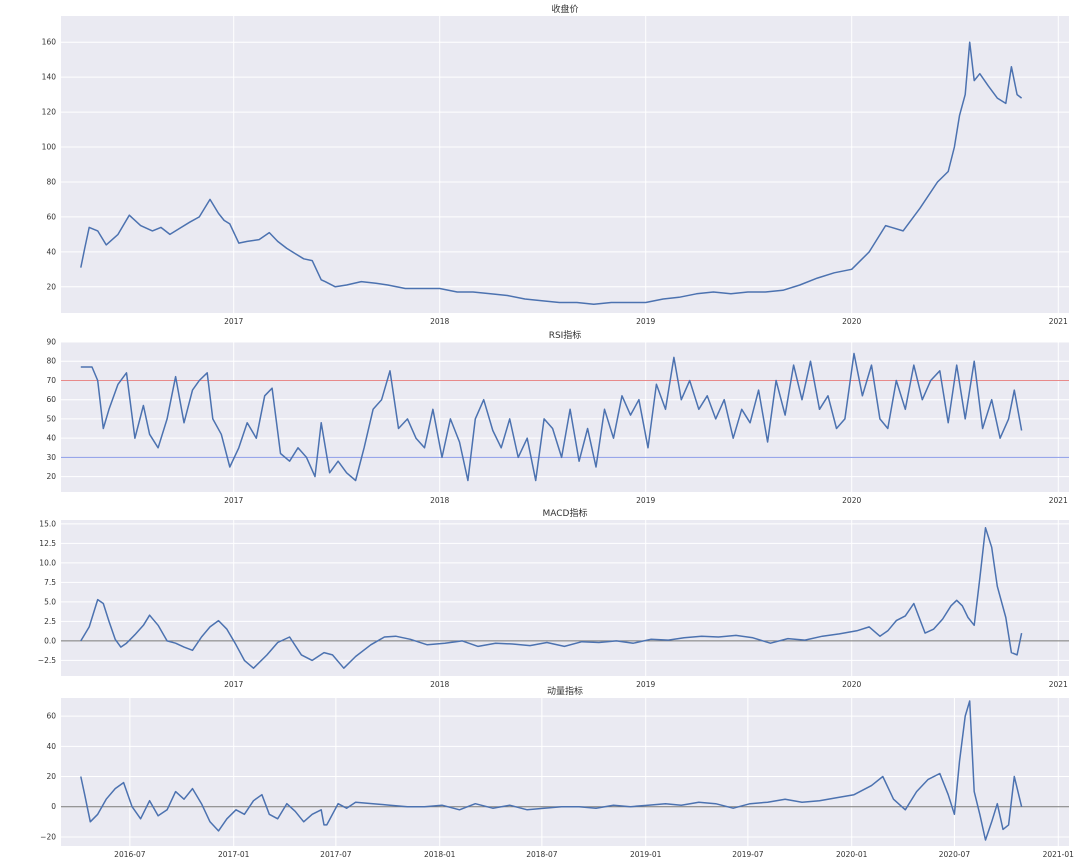 The width and height of the screenshot is (1080, 865). Describe the element at coordinates (49, 42) in the screenshot. I see `y-tick-label: 160` at that location.